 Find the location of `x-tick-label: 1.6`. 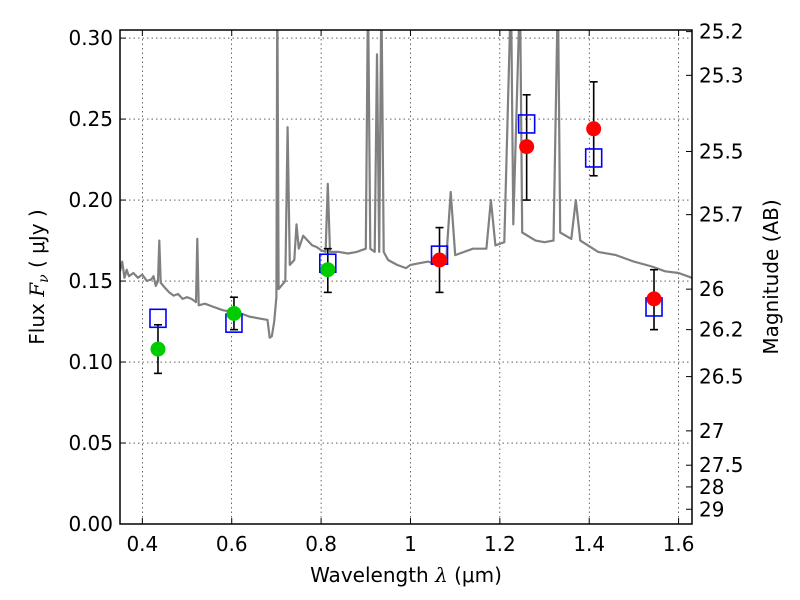

x-tick-label: 1.6 is located at coordinates (679, 544).